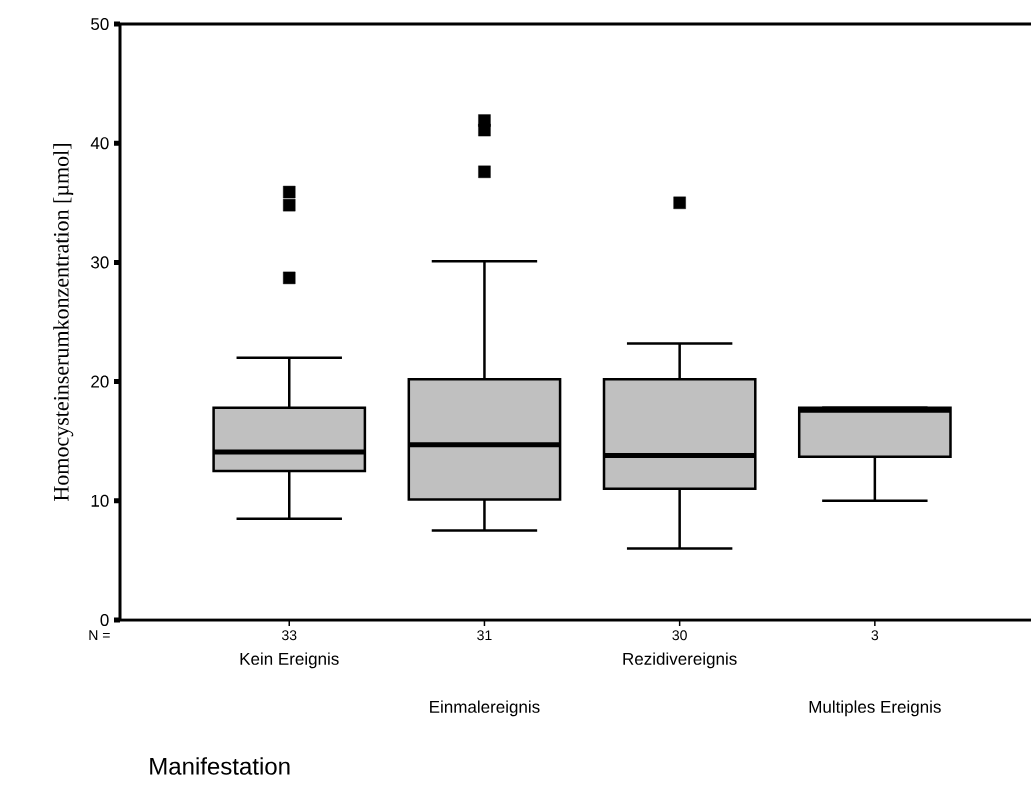  Describe the element at coordinates (104, 620) in the screenshot. I see `y-tick-label: 0` at that location.